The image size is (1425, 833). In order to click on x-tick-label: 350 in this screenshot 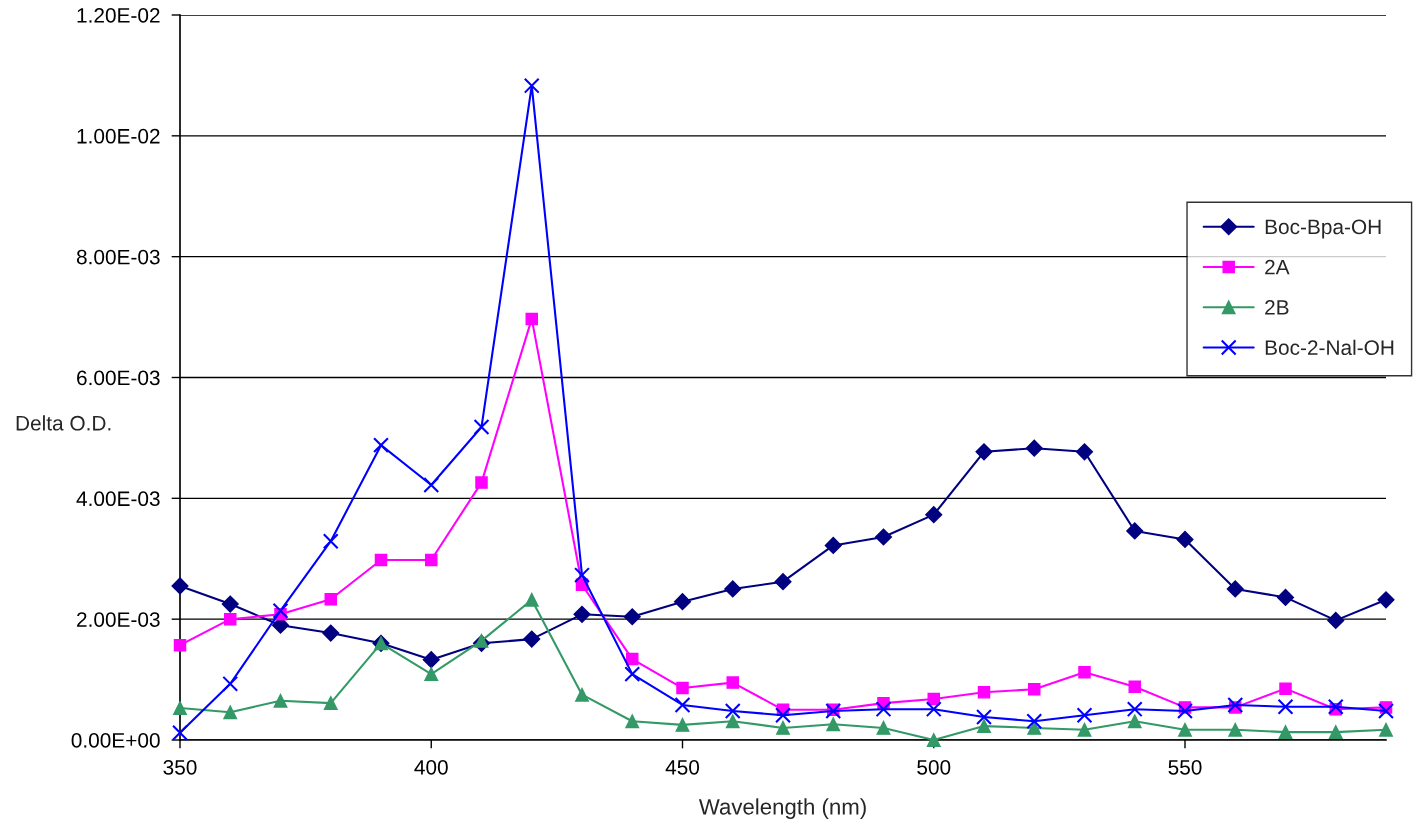, I will do `click(180, 767)`.